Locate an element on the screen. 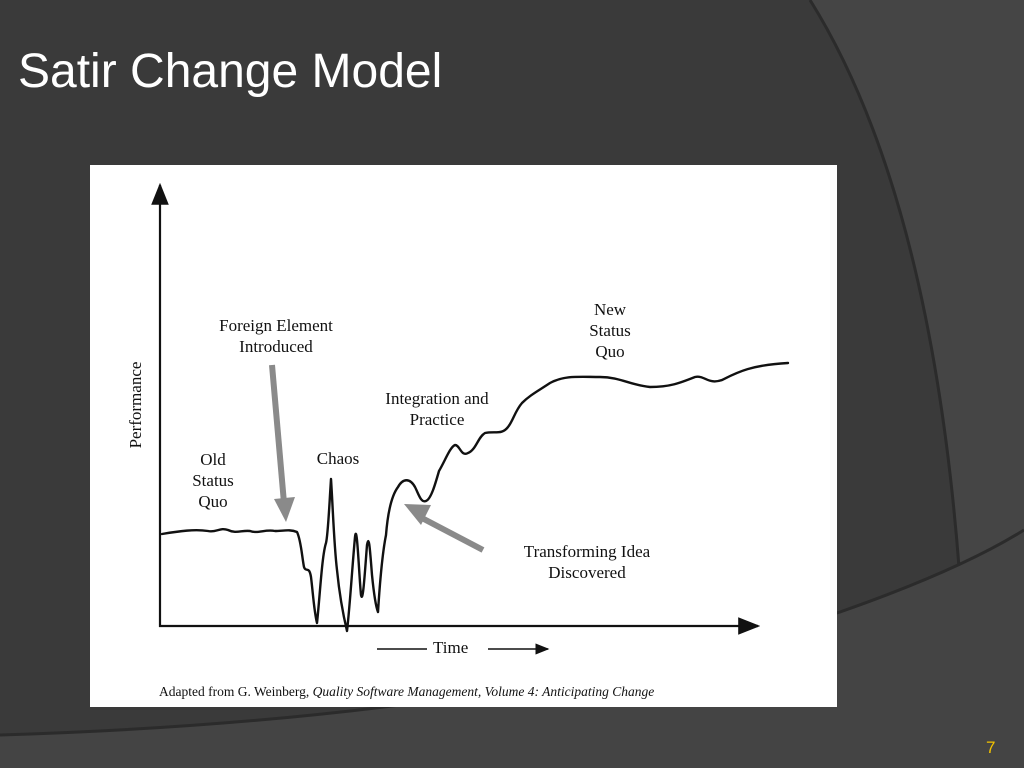  new-status-quo-label: New Status Quo is located at coordinates (610, 330).